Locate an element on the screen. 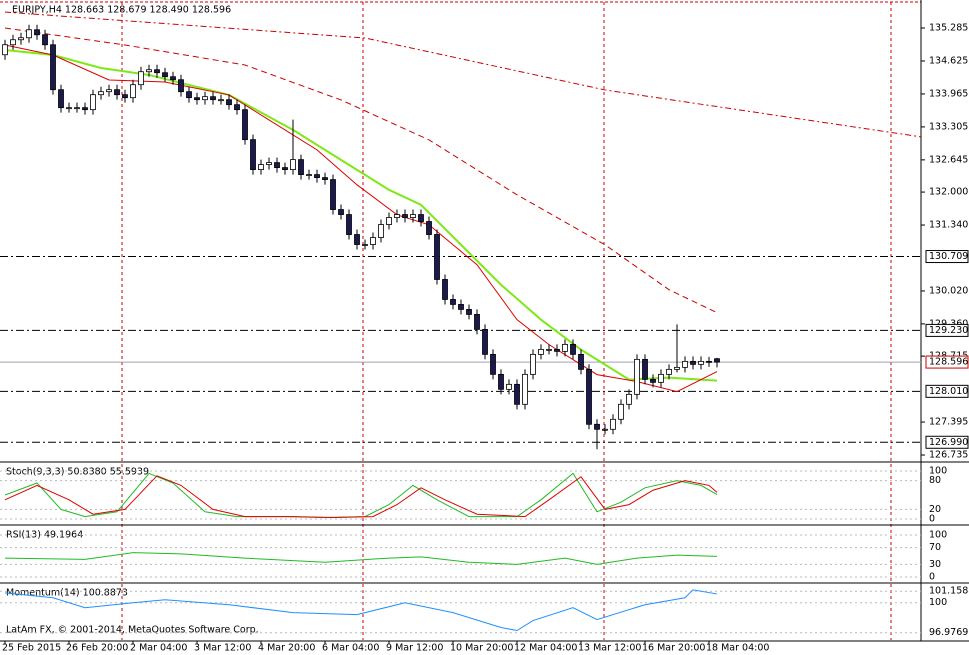 The height and width of the screenshot is (655, 969). indicator-tick-label: 96.9769 is located at coordinates (948, 632).